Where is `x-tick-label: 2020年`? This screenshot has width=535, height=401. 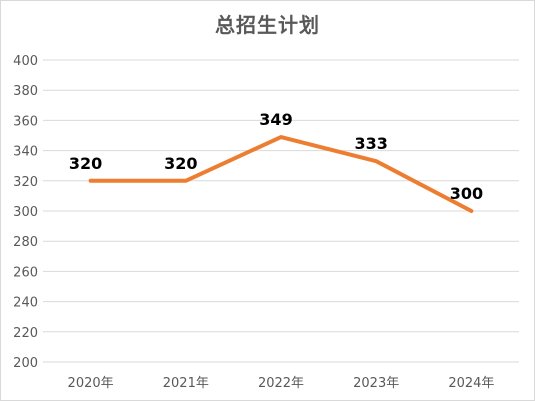 x-tick-label: 2020年 is located at coordinates (91, 383).